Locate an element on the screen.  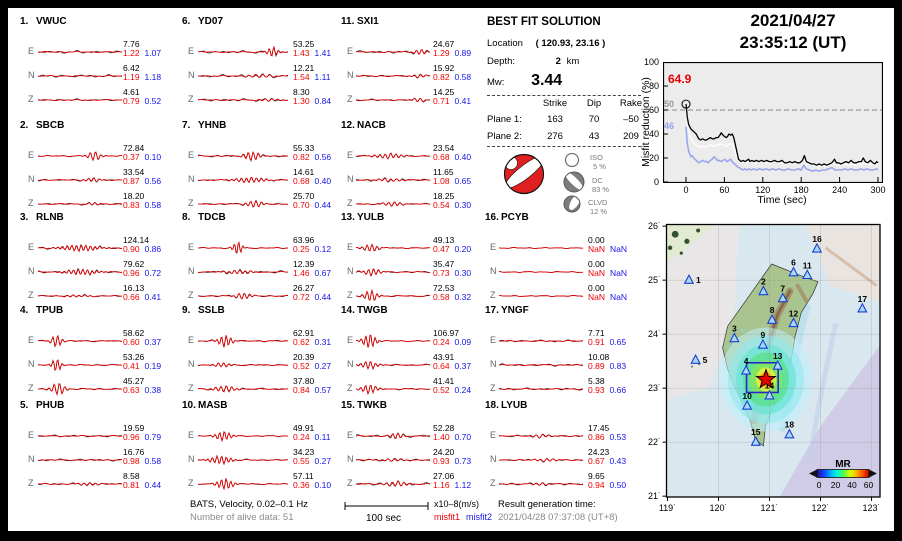
epicenter-star-icon is located at coordinates (766, 378).